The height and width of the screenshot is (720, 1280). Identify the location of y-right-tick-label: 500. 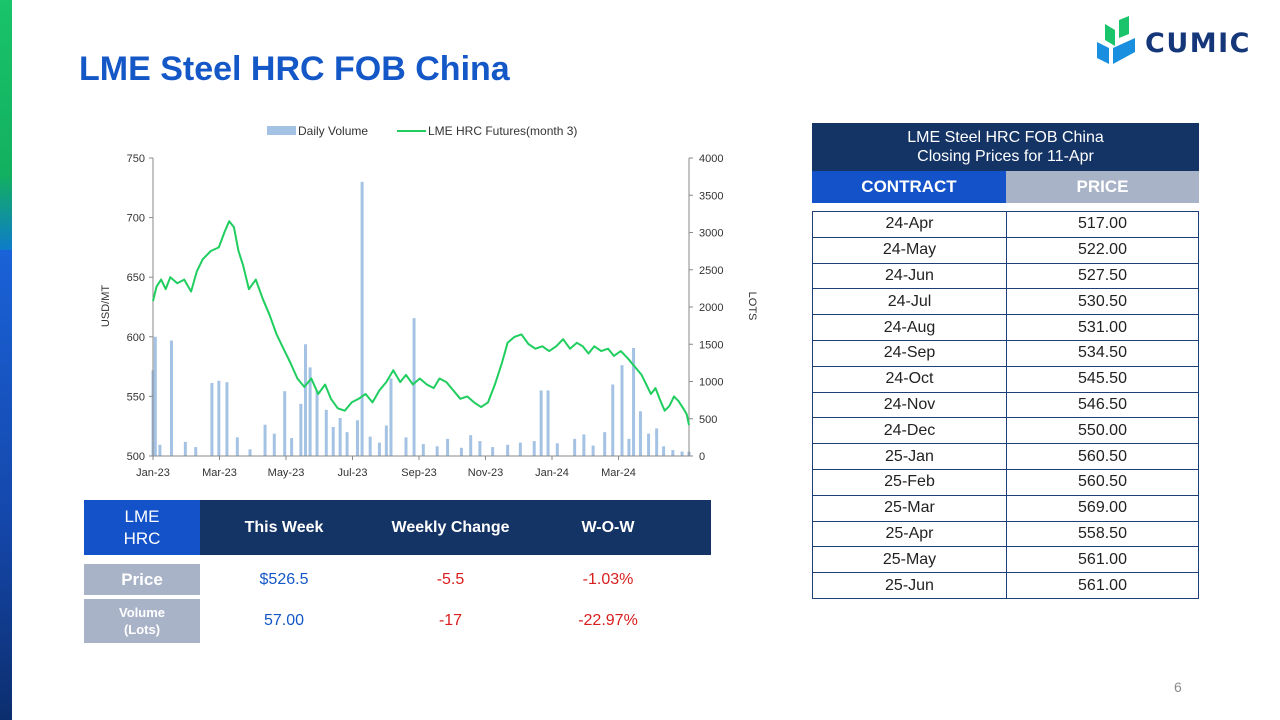
(708, 420).